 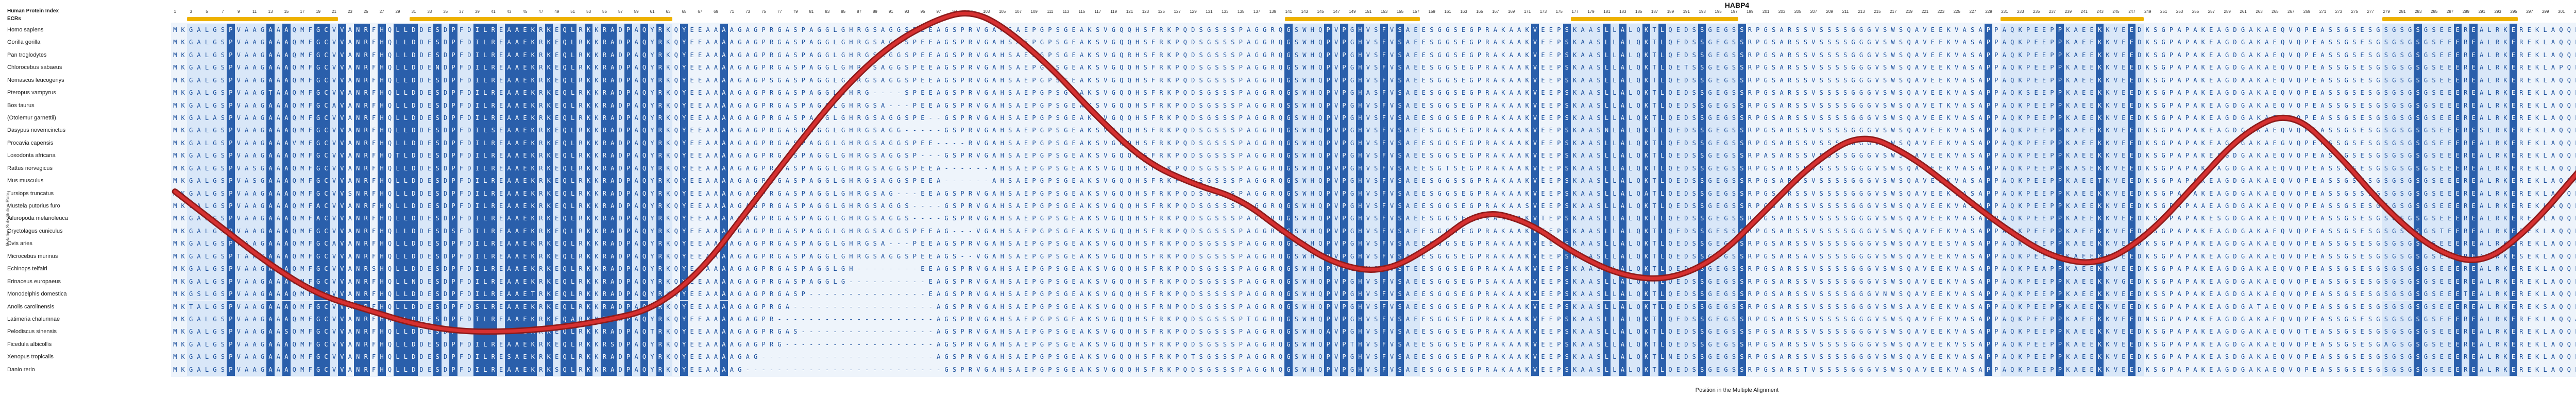 I want to click on residue-cell: H, so click(x=1360, y=68).